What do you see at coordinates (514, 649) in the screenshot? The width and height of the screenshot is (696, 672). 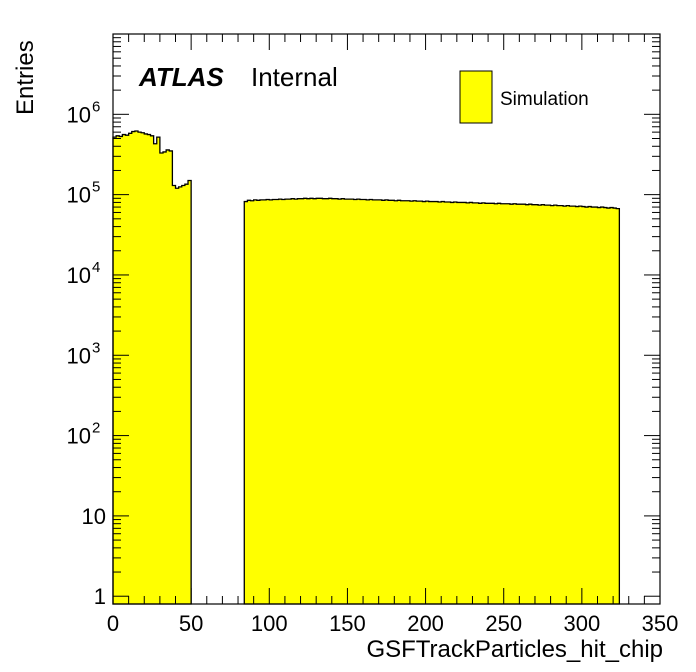 I see `x-axis-title: GSFTrackParticles_hit_chip` at bounding box center [514, 649].